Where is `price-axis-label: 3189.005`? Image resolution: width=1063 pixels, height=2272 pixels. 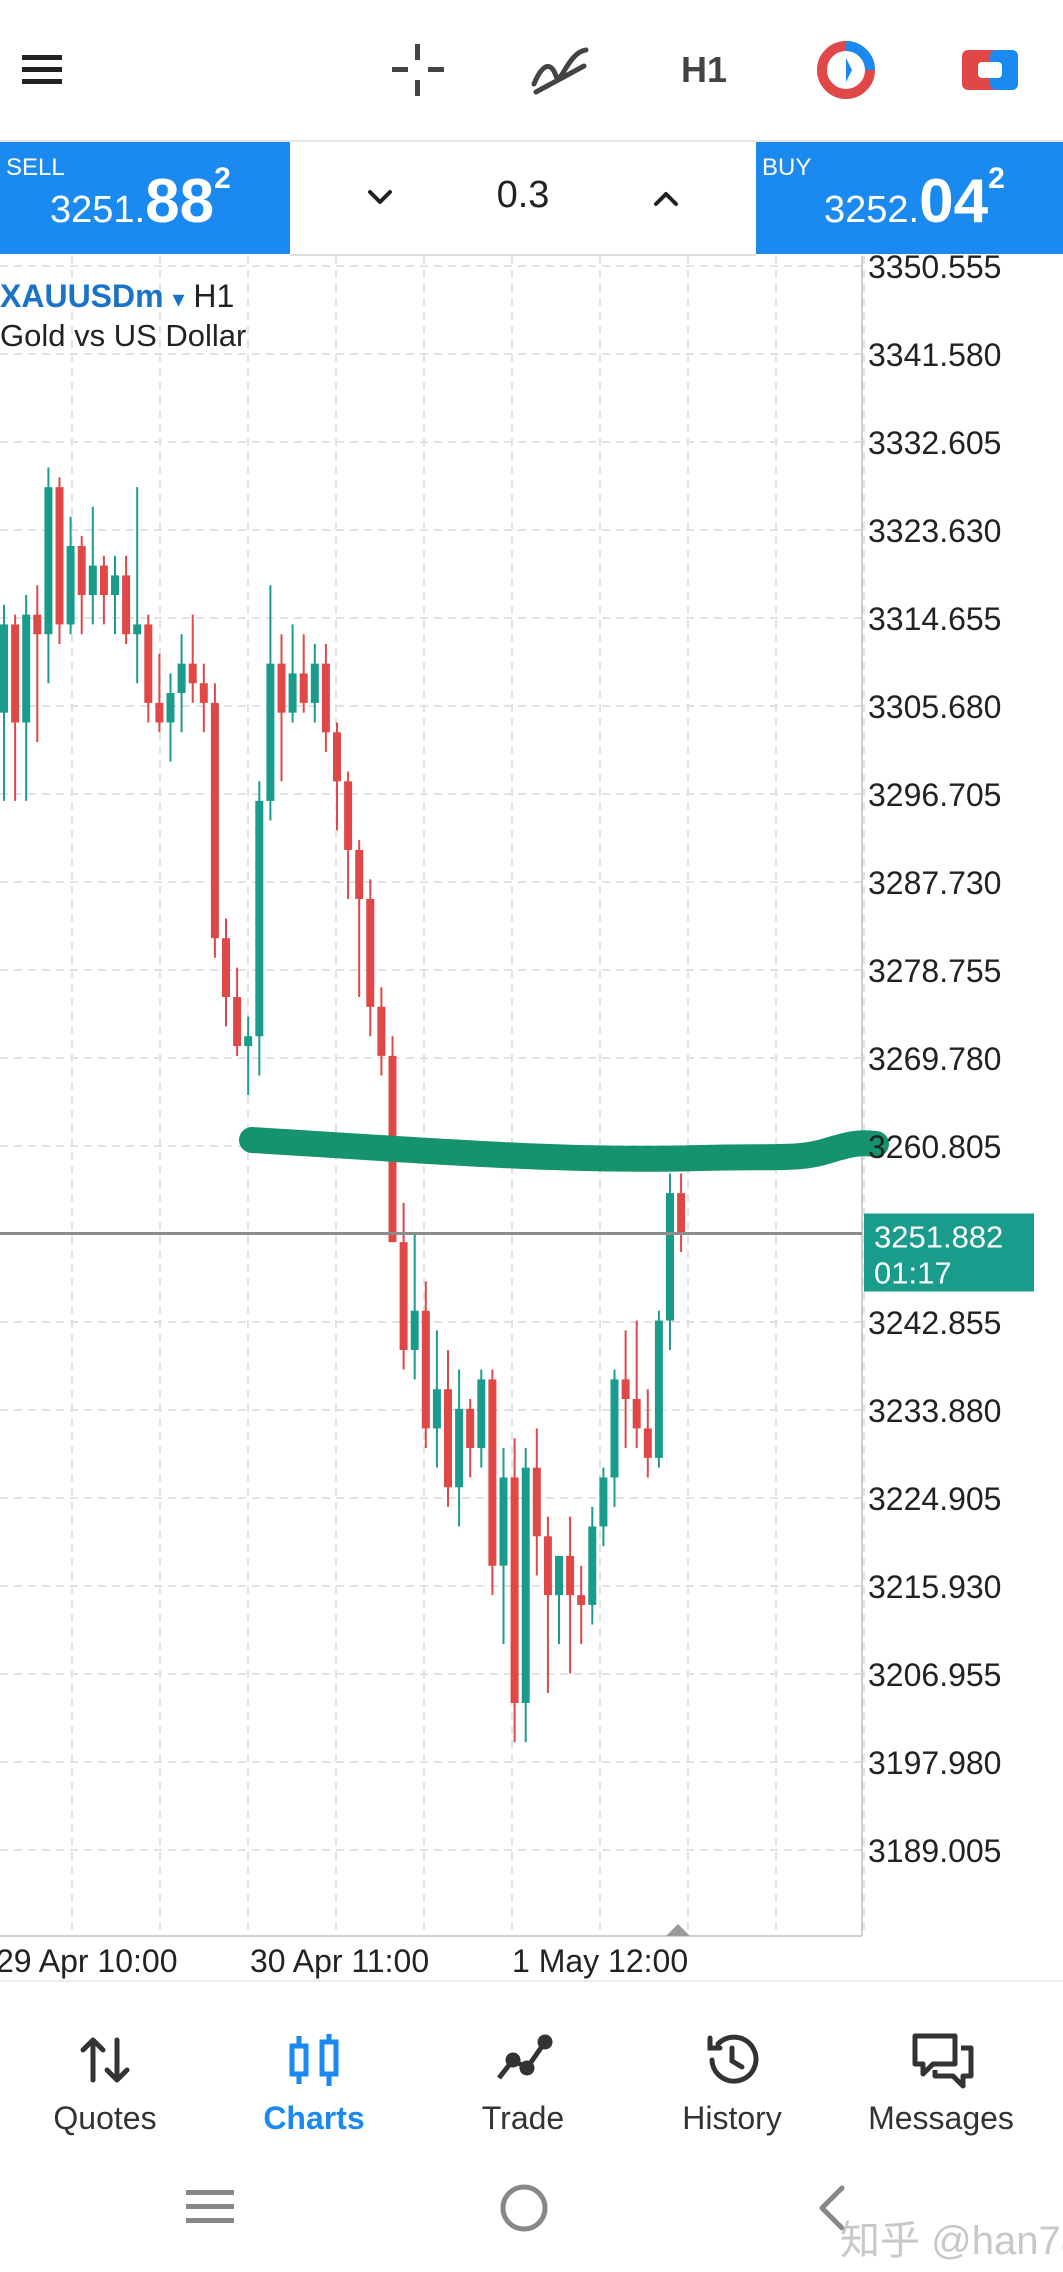
price-axis-label: 3189.005 is located at coordinates (934, 1851).